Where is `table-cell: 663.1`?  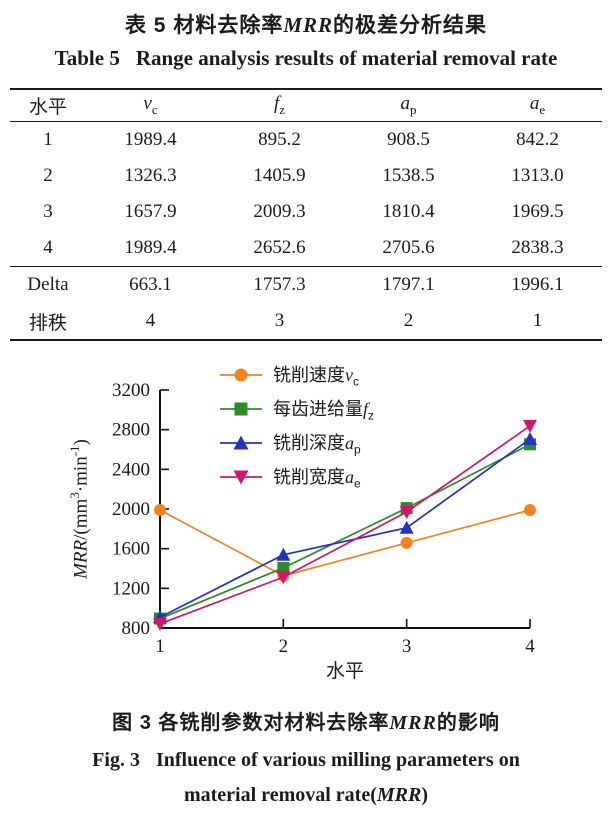
table-cell: 663.1 is located at coordinates (150, 284).